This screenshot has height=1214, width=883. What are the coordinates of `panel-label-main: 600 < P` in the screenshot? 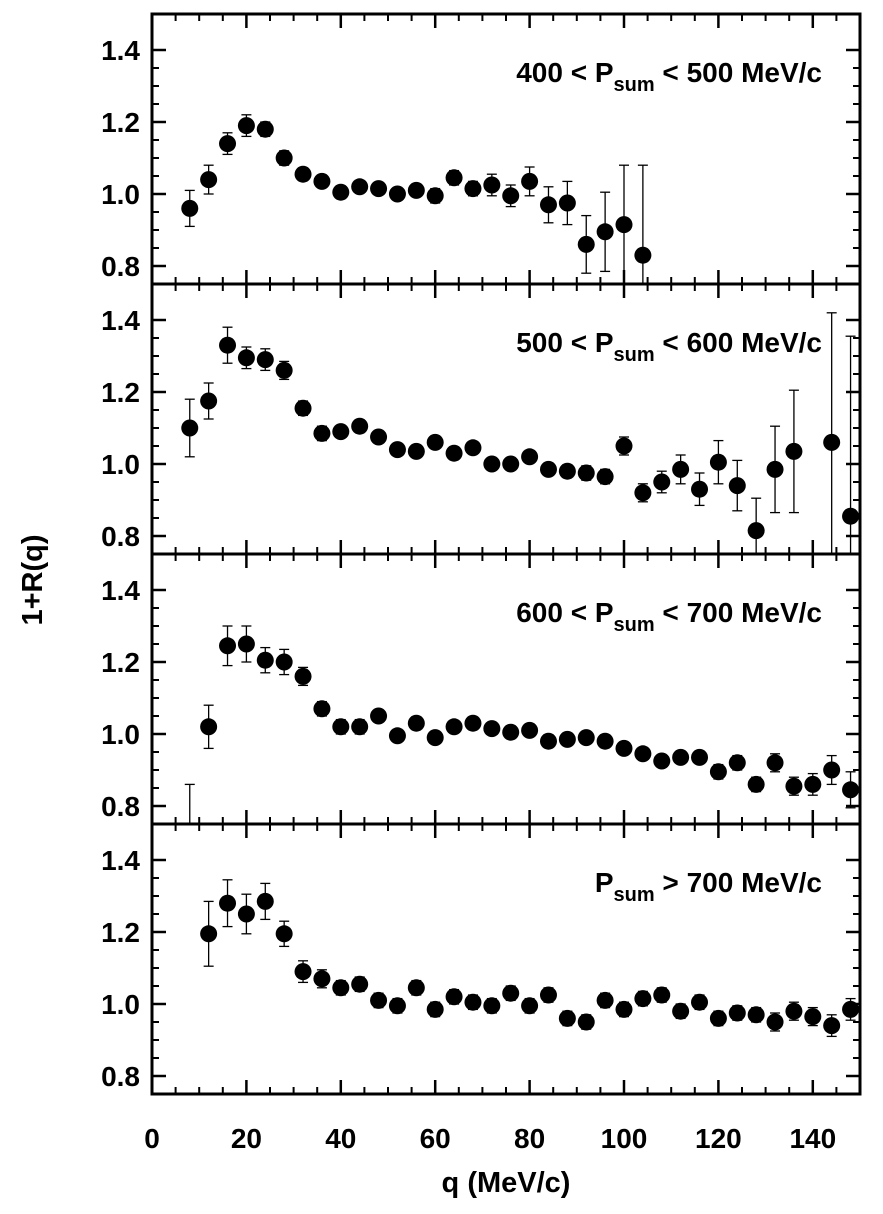 It's located at (564, 612).